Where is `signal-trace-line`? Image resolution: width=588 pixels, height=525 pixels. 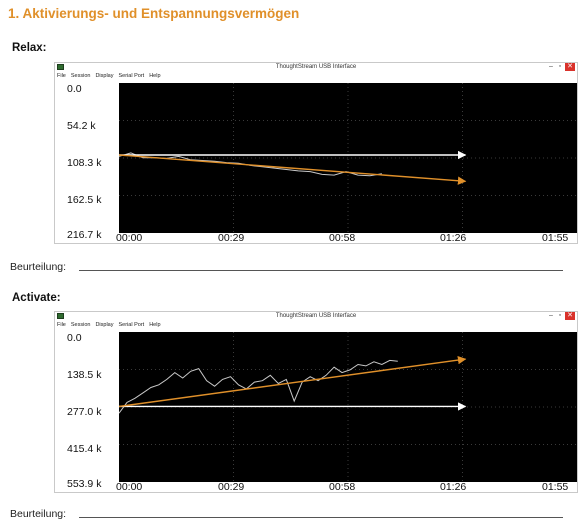 signal-trace-line is located at coordinates (258, 386).